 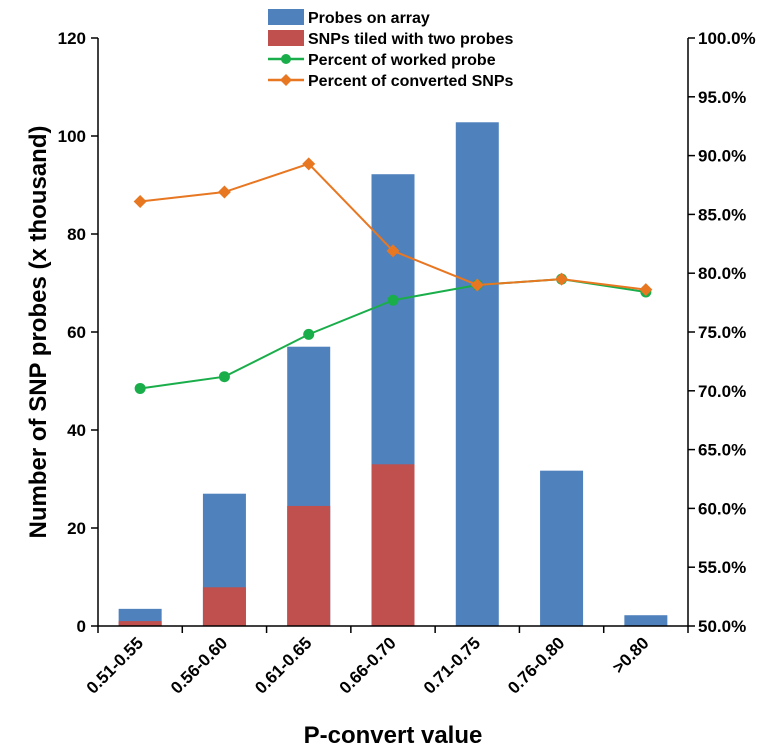 What do you see at coordinates (76, 332) in the screenshot?
I see `left-y-tick-label: 60` at bounding box center [76, 332].